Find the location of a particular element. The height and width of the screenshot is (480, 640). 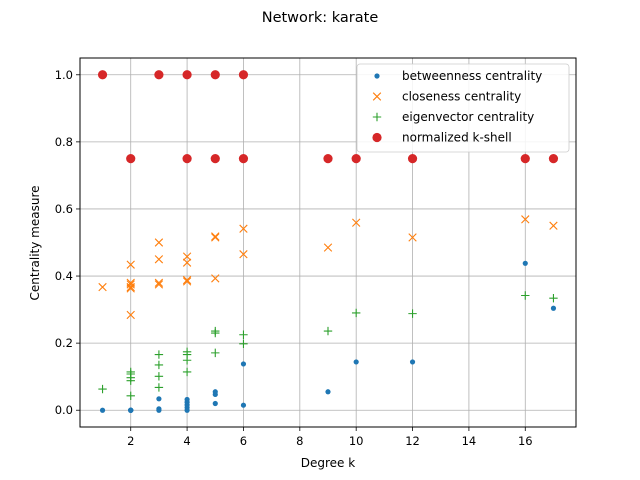

y-axis-label: Centrality measure is located at coordinates (35, 243).